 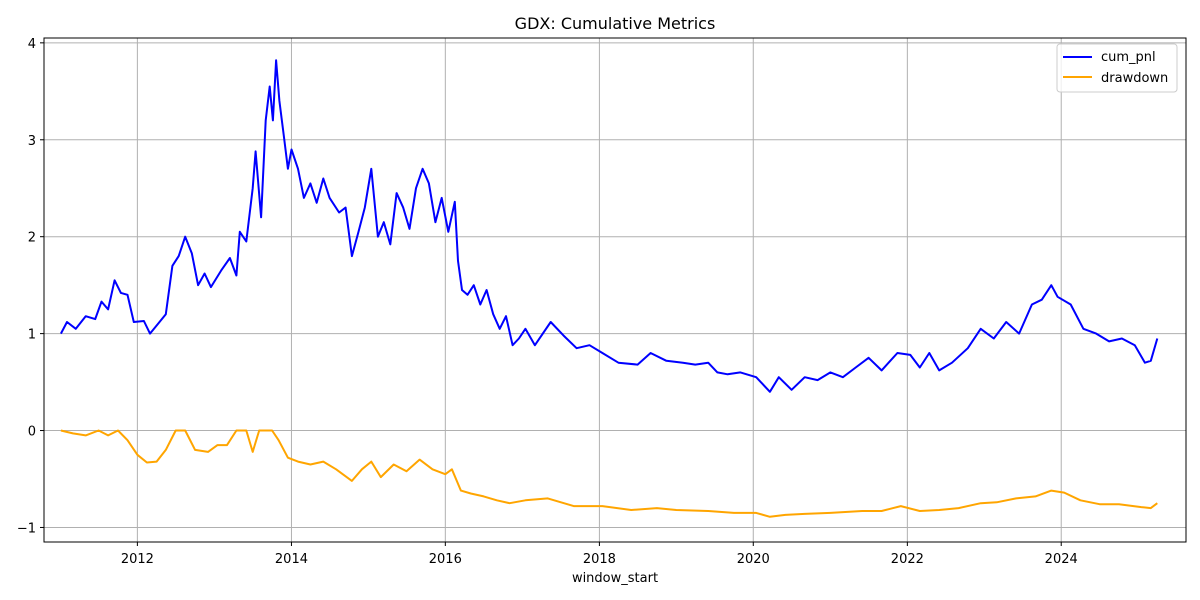 I want to click on y-tick-label: 0, so click(x=32, y=432).